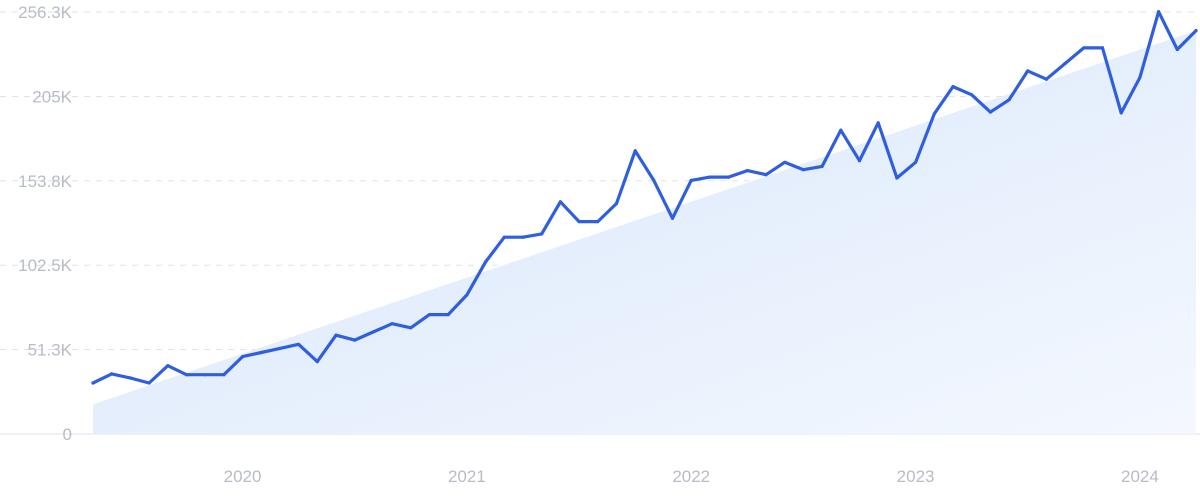 Image resolution: width=1200 pixels, height=499 pixels. I want to click on y-tick-label: 51.3K, so click(50, 350).